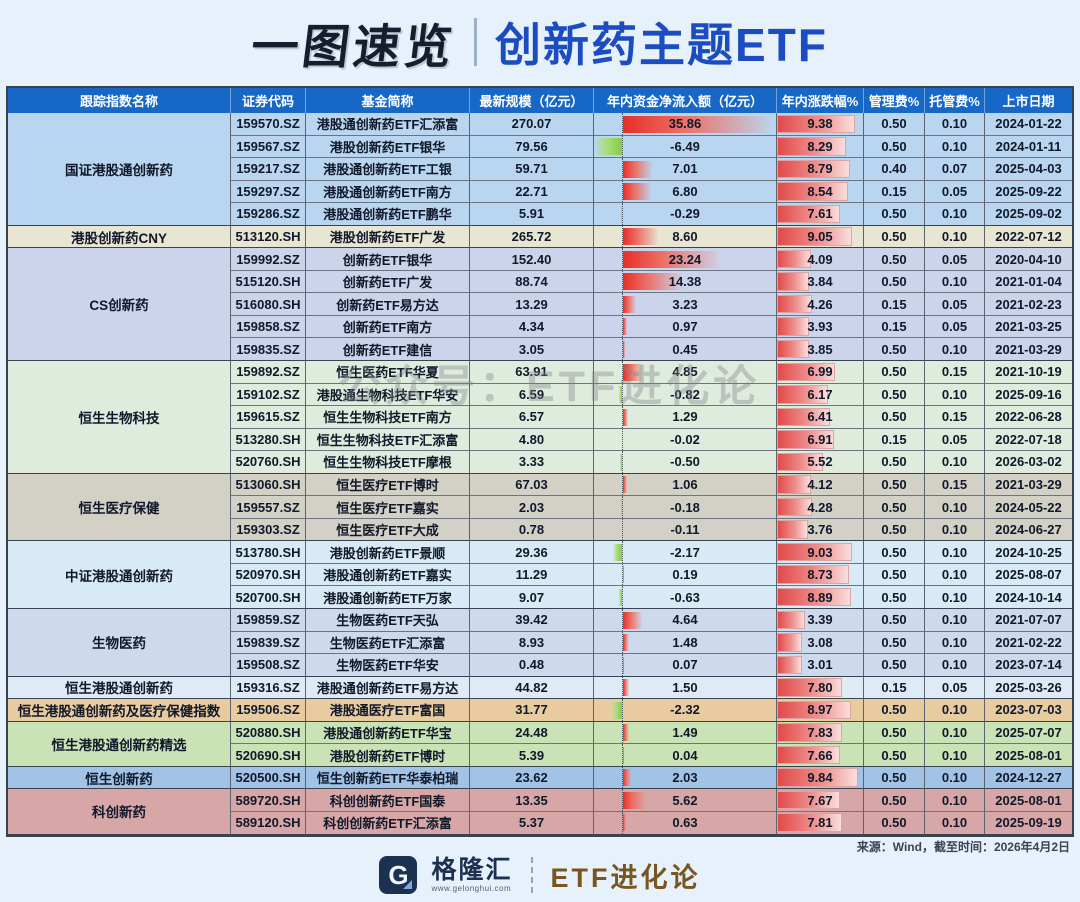 The image size is (1080, 902). I want to click on cell-value: 恒生医疗ETF博时, so click(387, 486).